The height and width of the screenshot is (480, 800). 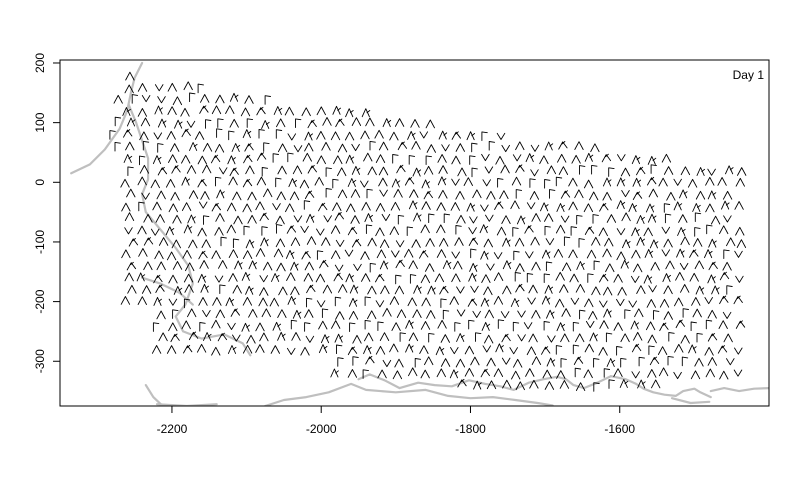 I want to click on coastline, so click(x=739, y=390).